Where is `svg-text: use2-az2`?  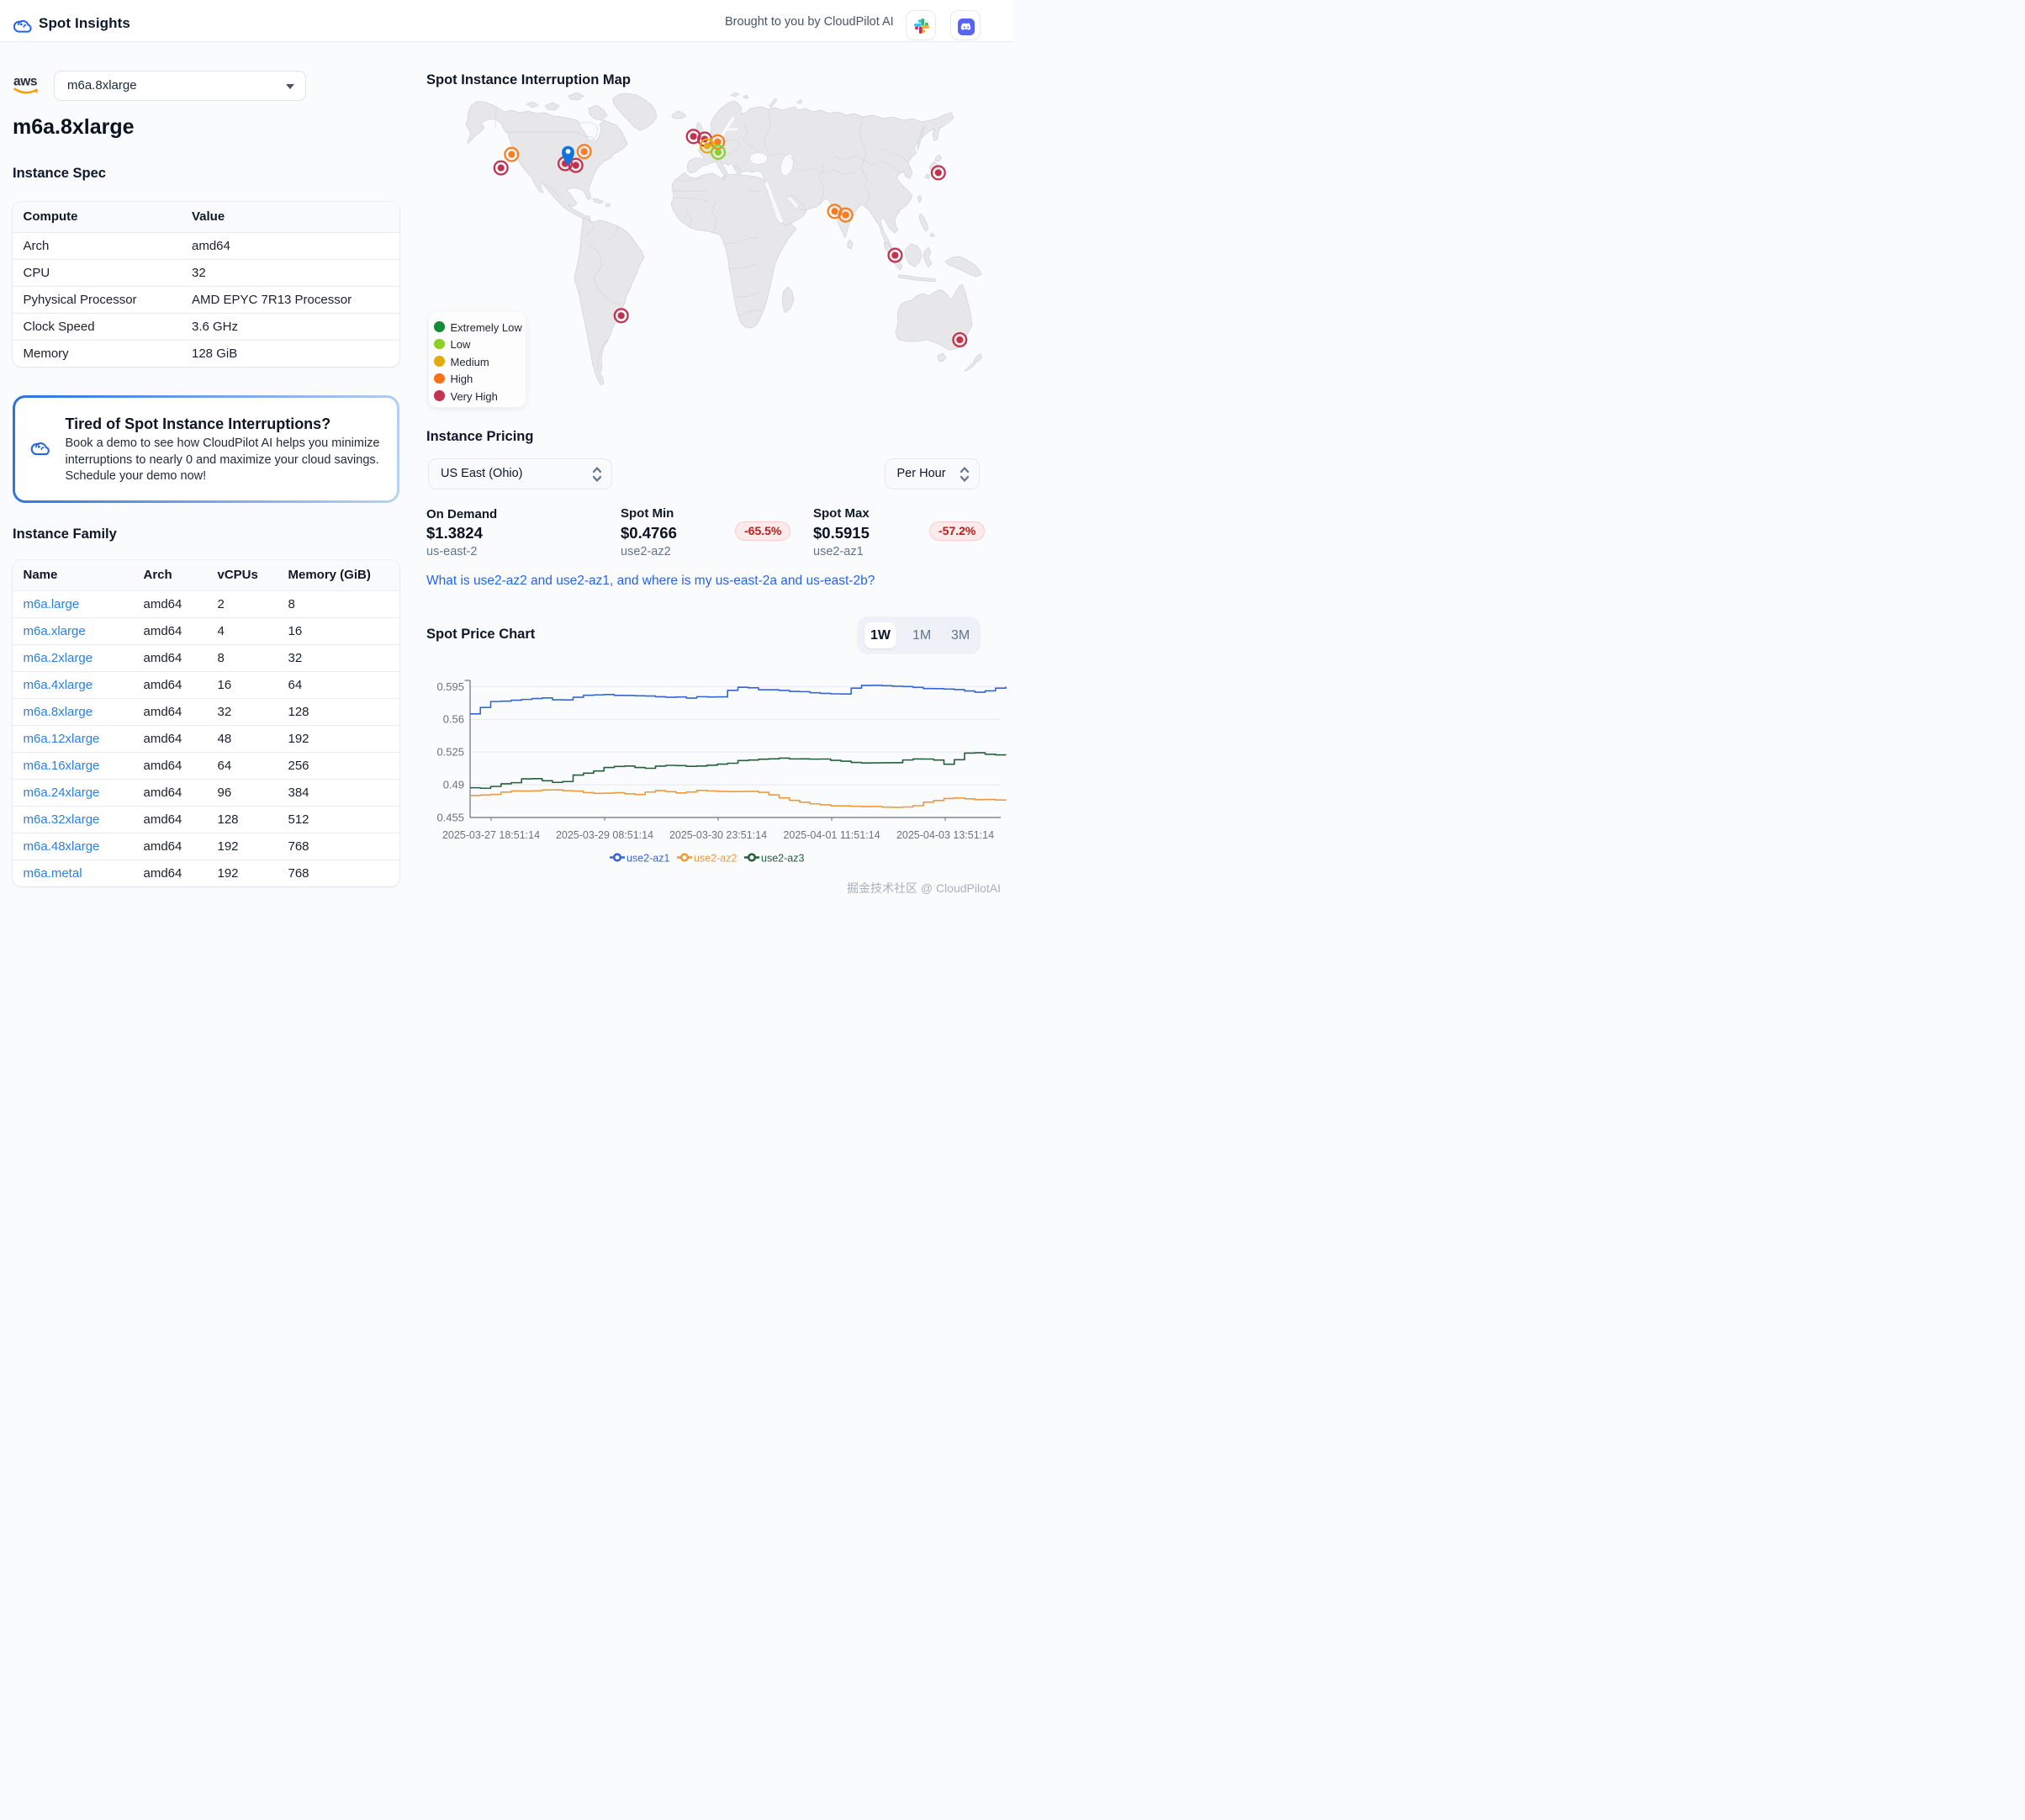
svg-text: use2-az2 is located at coordinates (715, 859).